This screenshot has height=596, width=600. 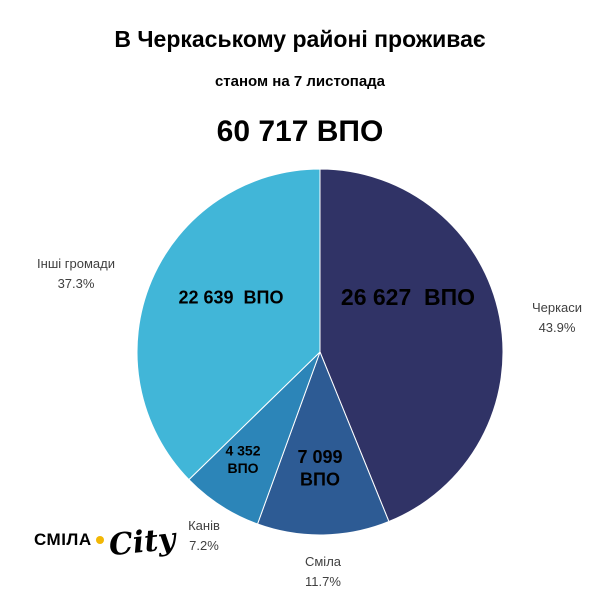 What do you see at coordinates (204, 545) in the screenshot?
I see `slice-percent-label-2: 7.2%` at bounding box center [204, 545].